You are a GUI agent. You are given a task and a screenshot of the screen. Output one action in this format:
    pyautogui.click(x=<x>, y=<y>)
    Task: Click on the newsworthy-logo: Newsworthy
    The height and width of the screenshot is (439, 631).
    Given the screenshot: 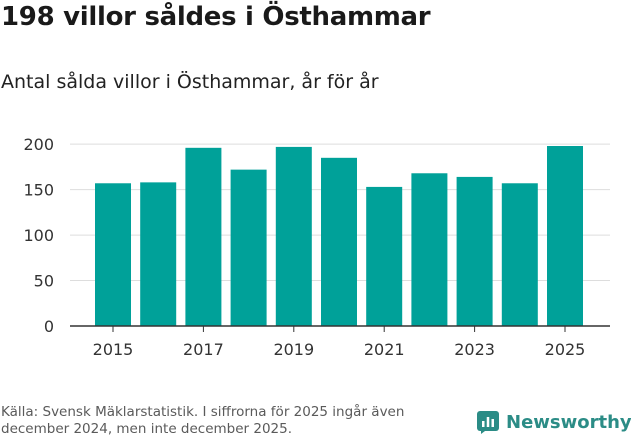 What is the action you would take?
    pyautogui.click(x=553, y=422)
    